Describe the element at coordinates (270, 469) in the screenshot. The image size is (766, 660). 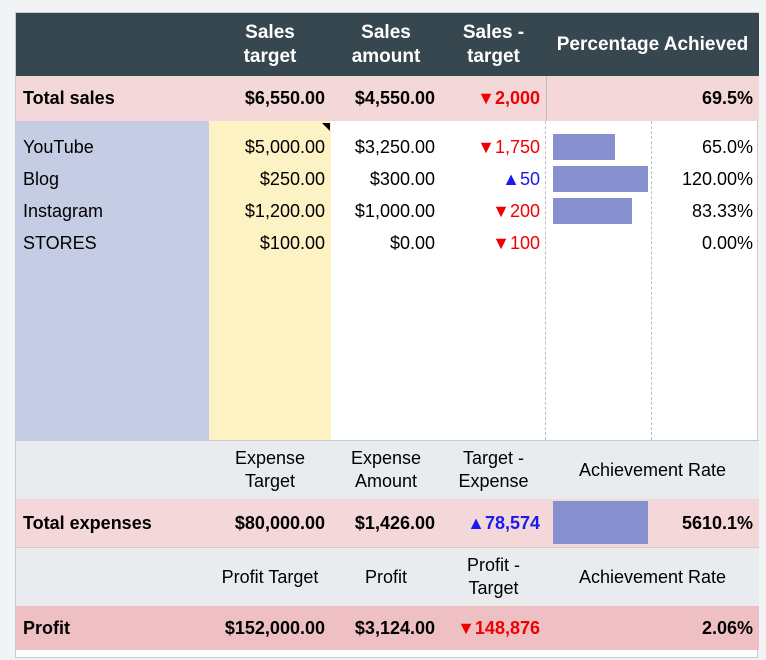
I see `expense-target-header: Expense Target` at that location.